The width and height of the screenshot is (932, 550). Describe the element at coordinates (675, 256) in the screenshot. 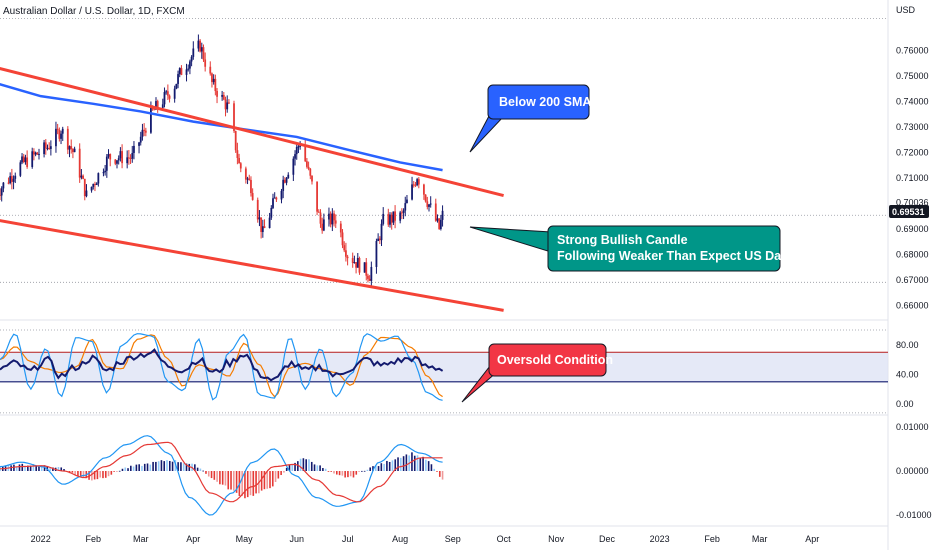

I see `callout-candle-line-2: Following Weaker Than Expect US Data` at that location.